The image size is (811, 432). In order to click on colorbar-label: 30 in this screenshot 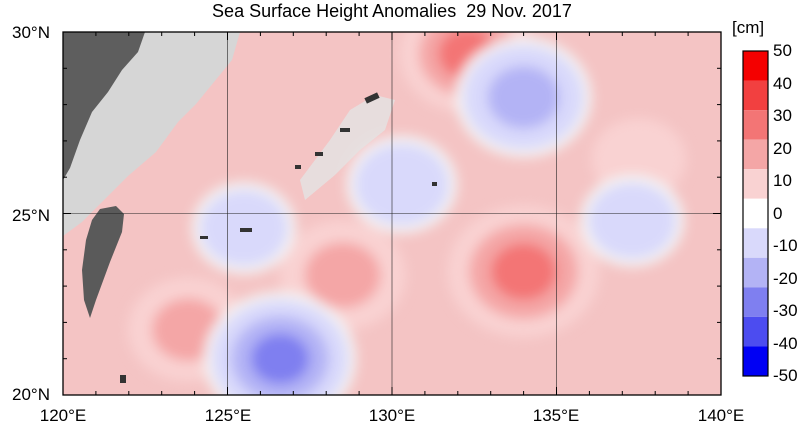, I will do `click(782, 115)`.